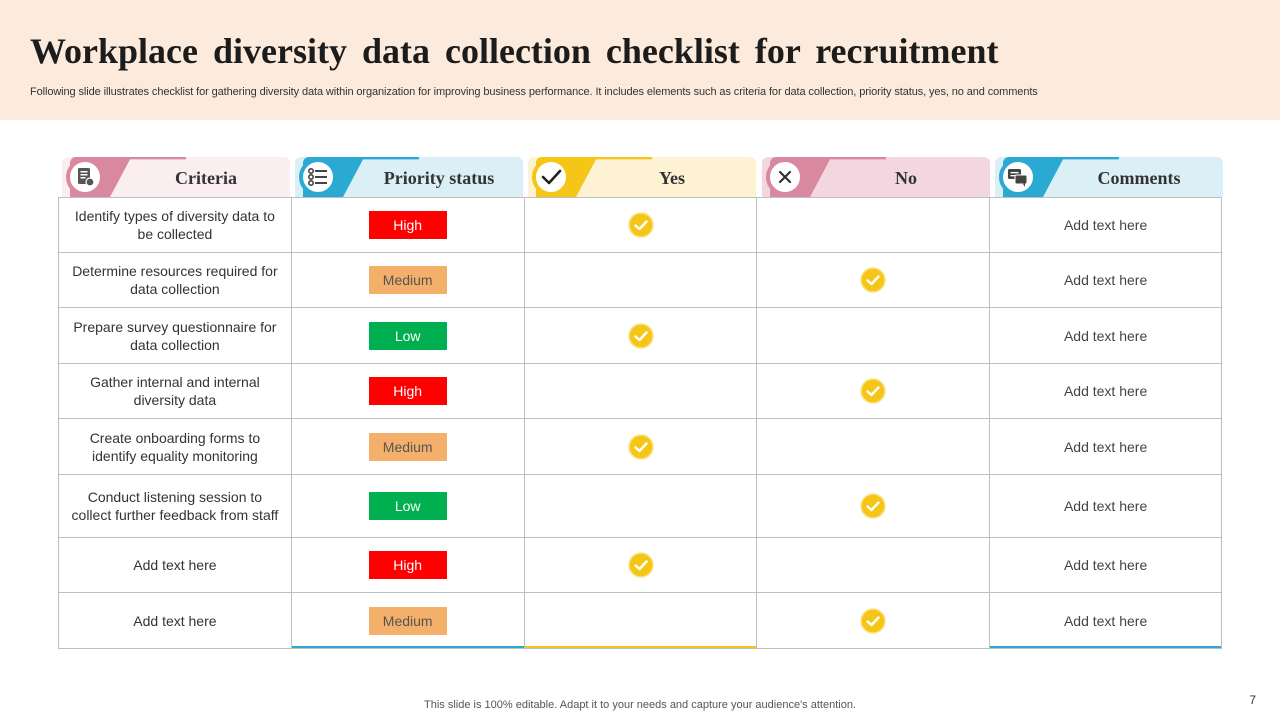 This screenshot has height=720, width=1280. I want to click on column-header-priority-status: Priority status, so click(409, 177).